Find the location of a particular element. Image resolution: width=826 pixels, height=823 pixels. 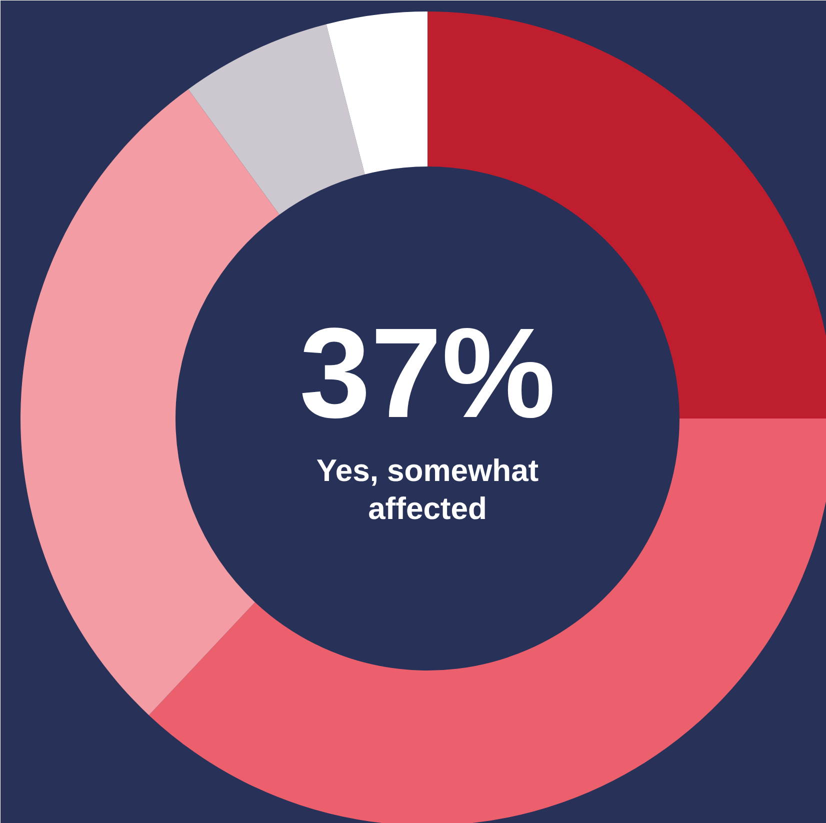

text: 37% is located at coordinates (427, 373).